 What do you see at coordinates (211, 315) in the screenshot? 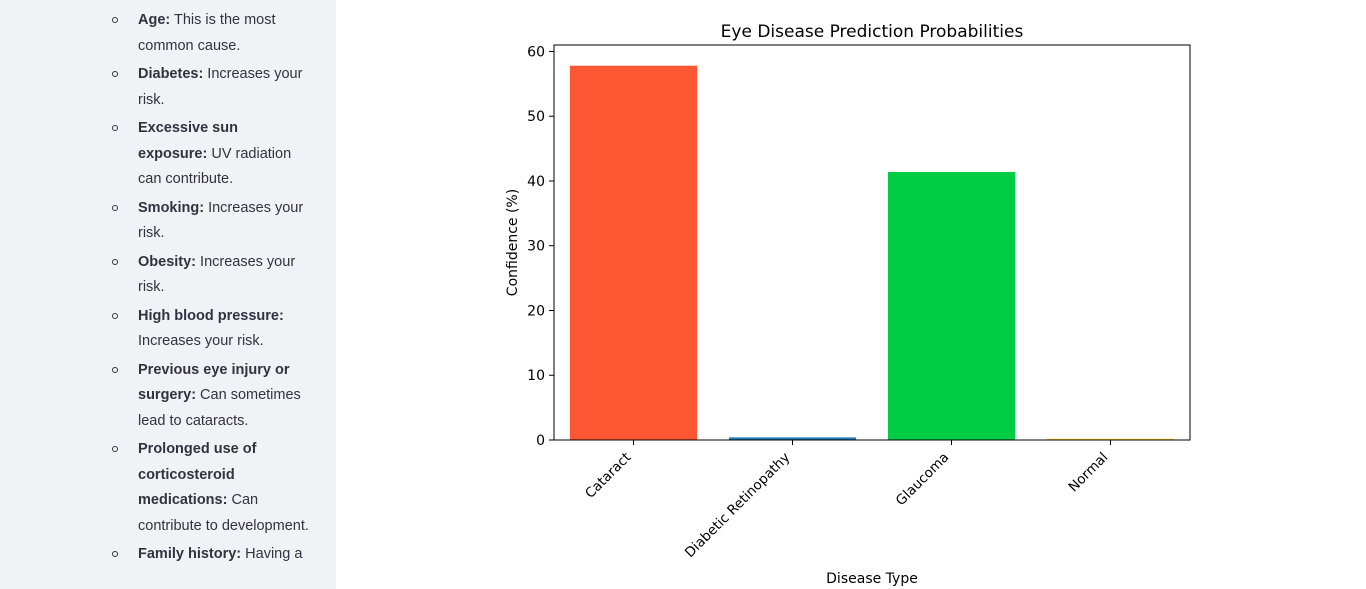
I see `risk-term: High blood pressure:` at bounding box center [211, 315].